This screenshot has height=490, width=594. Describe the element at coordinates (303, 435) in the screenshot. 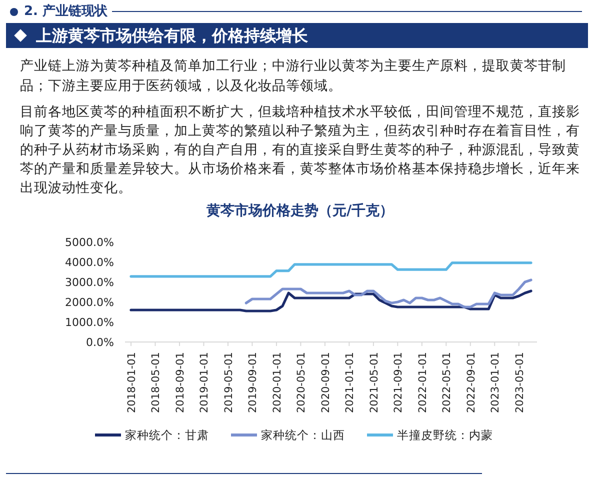

I see `legend-label: 家种统个：山西` at that location.